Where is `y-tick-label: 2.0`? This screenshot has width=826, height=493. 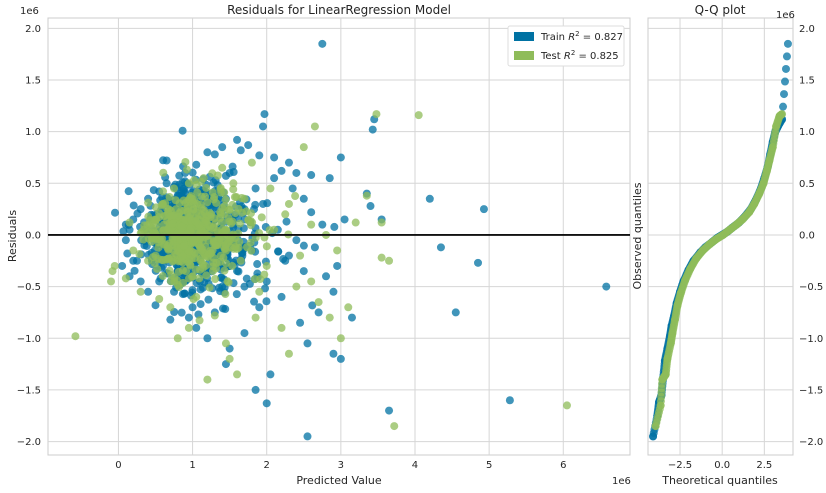 y-tick-label: 2.0 is located at coordinates (807, 29).